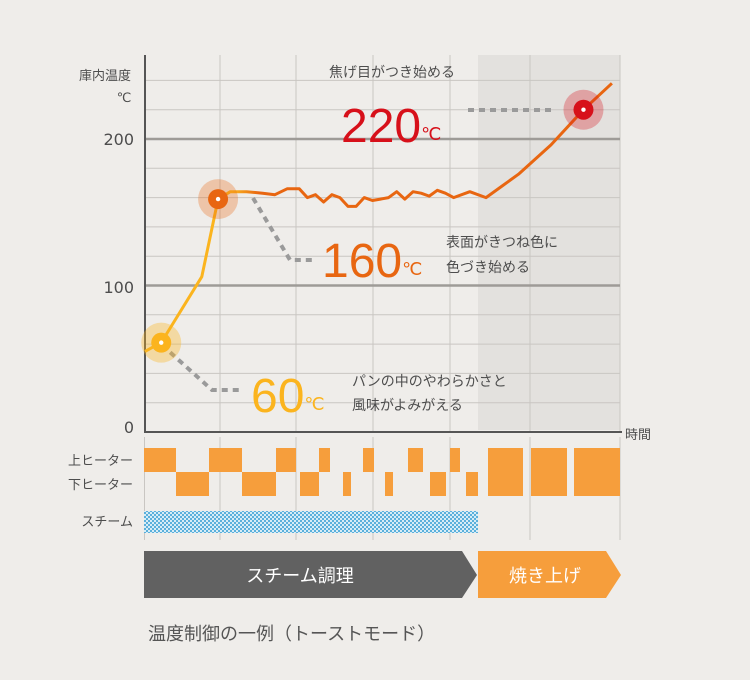 This screenshot has width=750, height=680. Describe the element at coordinates (638, 435) in the screenshot. I see `x-axis-label: 時間` at that location.